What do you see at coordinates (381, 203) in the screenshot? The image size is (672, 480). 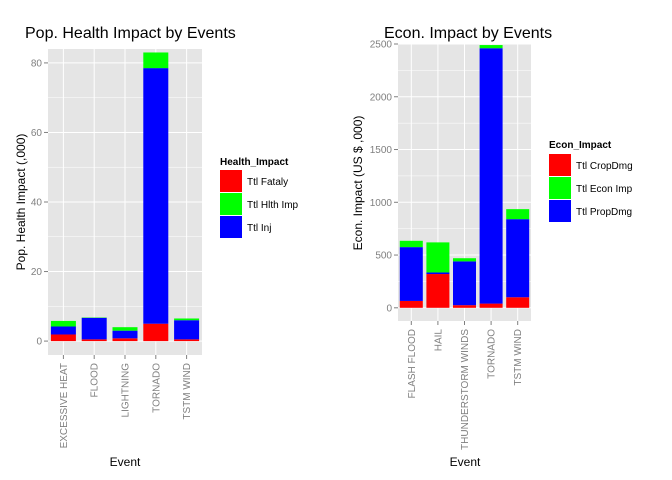 I see `y-tick-label: 1000` at bounding box center [381, 203].